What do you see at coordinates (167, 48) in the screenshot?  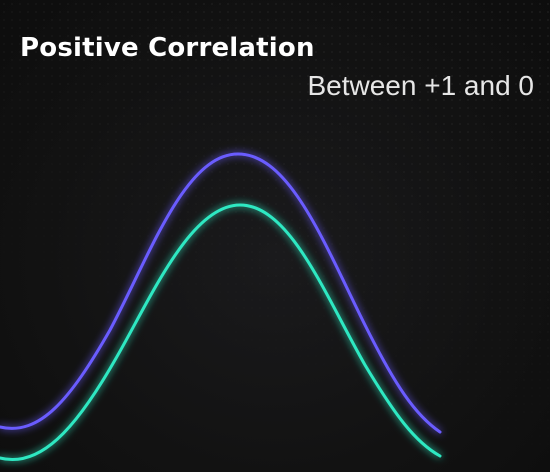 I see `diagram-title: Positive Correlation` at bounding box center [167, 48].